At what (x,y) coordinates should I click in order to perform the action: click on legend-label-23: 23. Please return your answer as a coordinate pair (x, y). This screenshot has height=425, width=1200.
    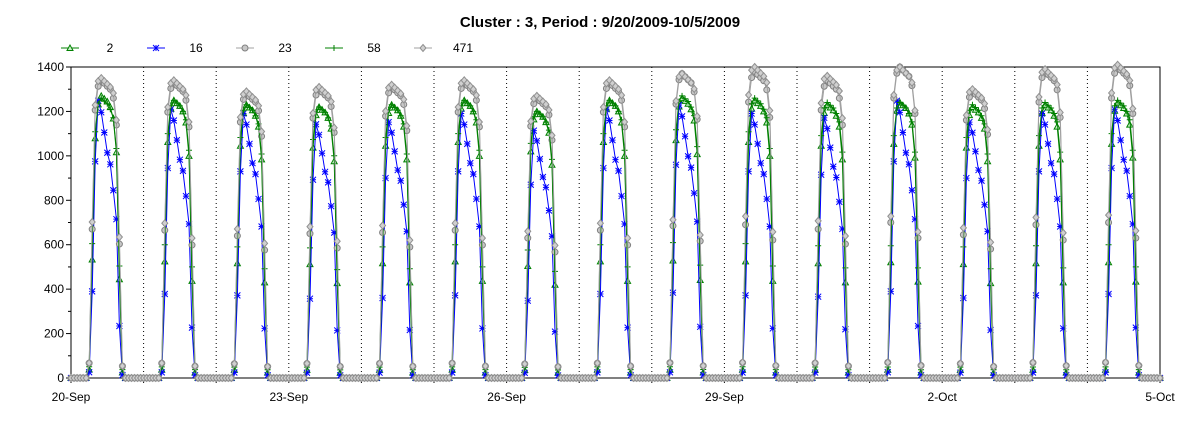
    Looking at the image, I should click on (285, 48).